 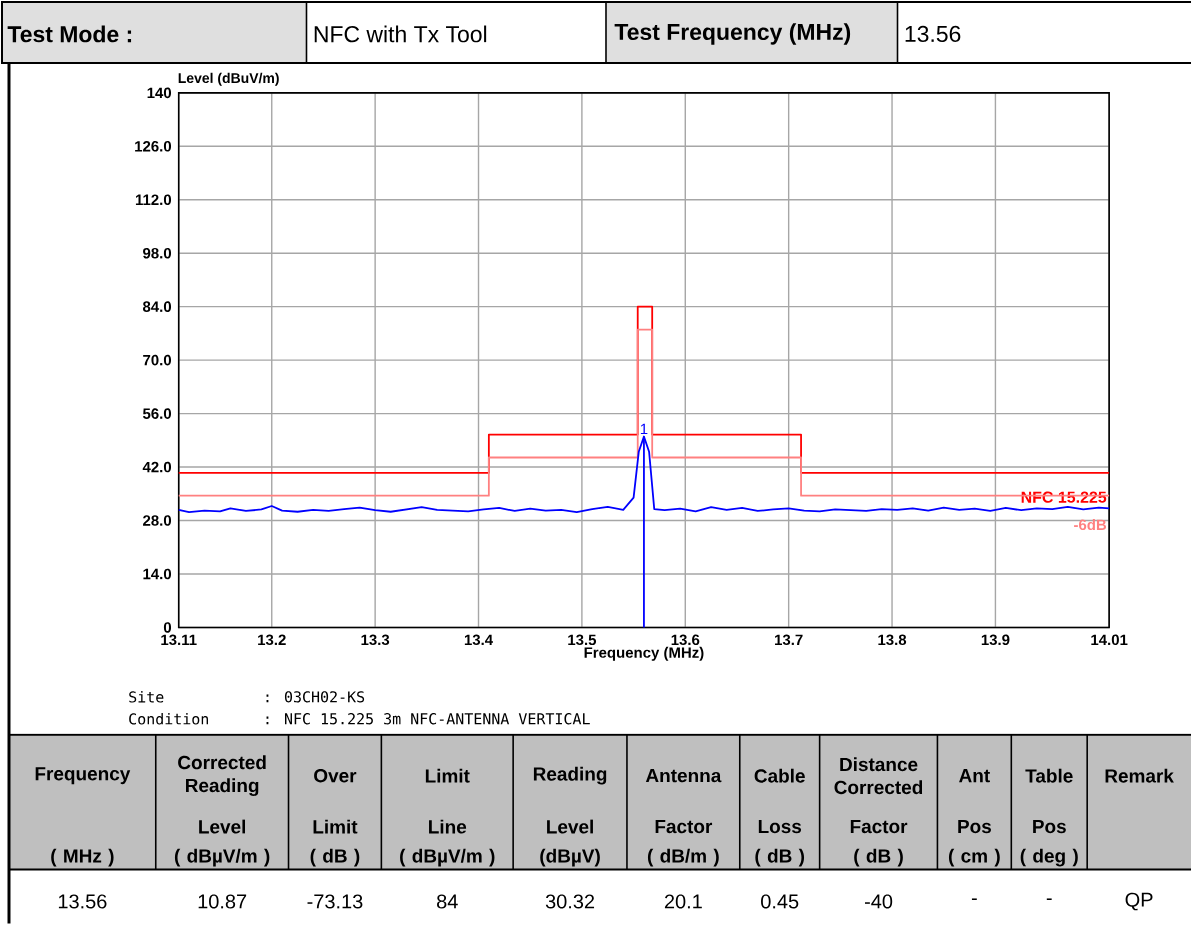 I want to click on x-tick-label: 13.2, so click(x=272, y=640).